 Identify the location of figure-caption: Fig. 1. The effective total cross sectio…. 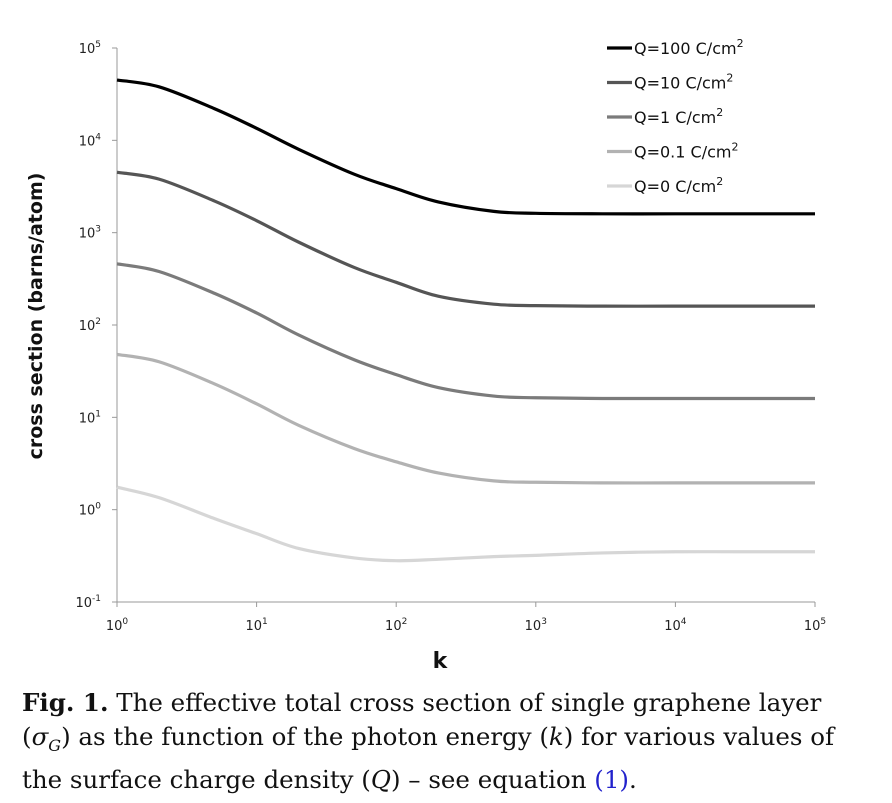
(447, 741).